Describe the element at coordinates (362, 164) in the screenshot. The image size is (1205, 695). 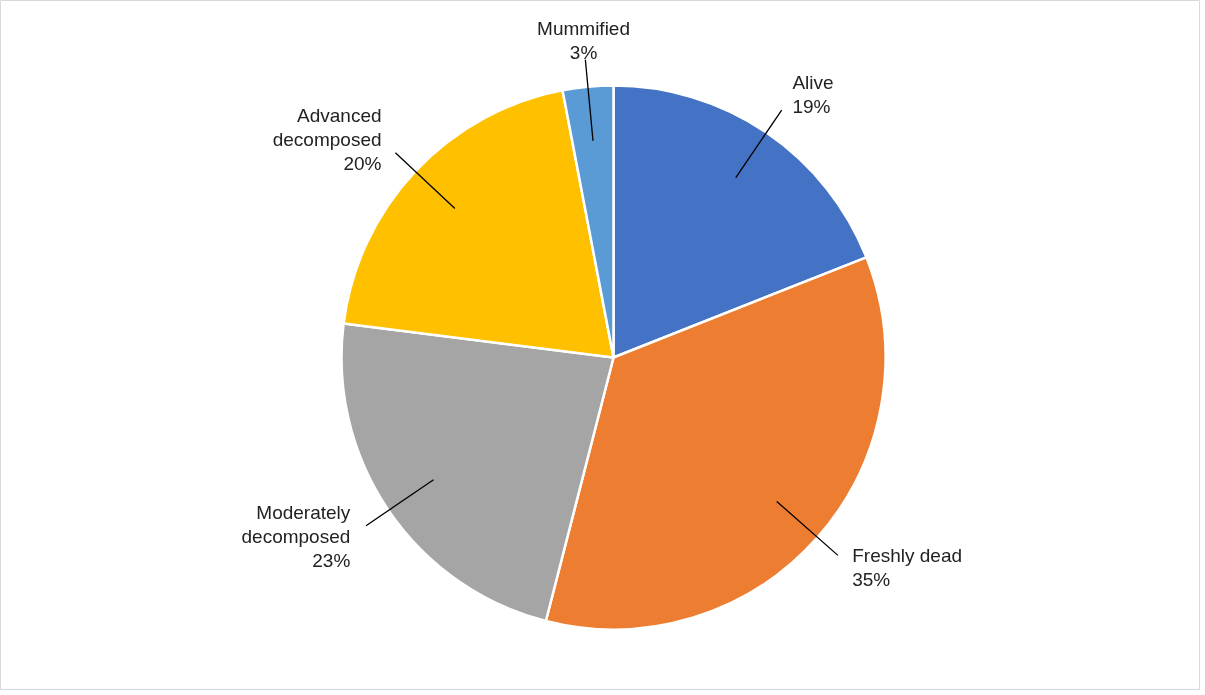
I see `data-label: 20%` at that location.